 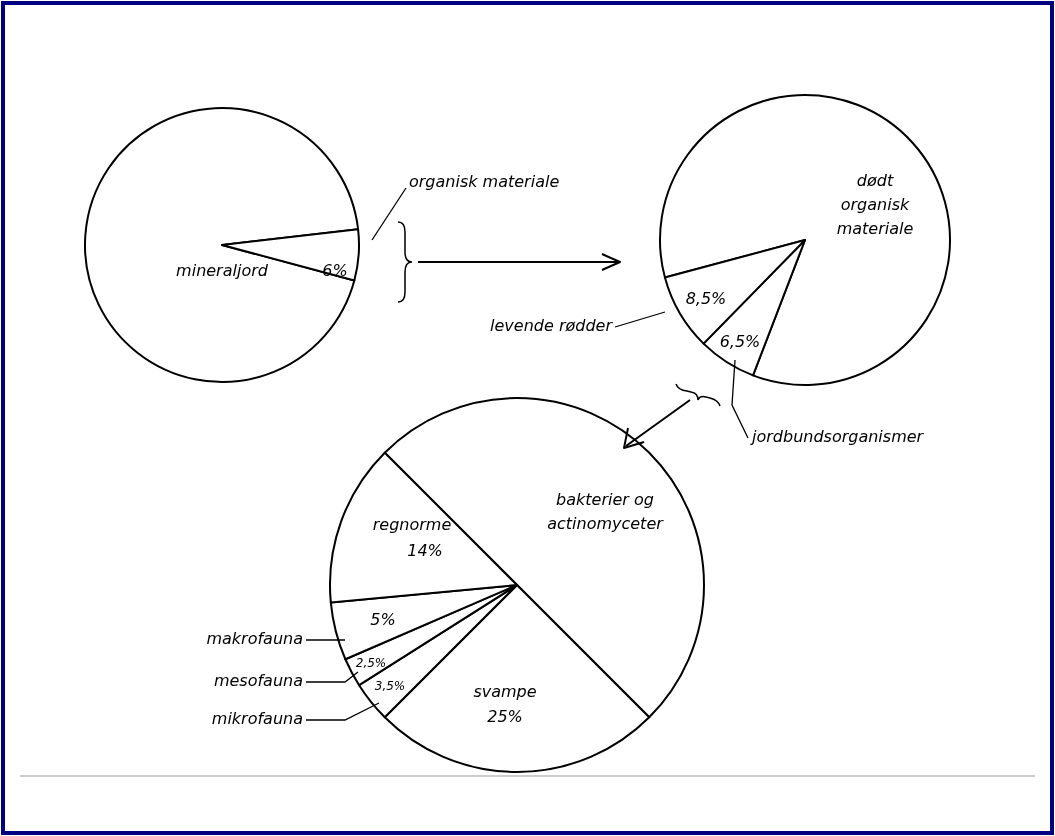 What do you see at coordinates (706, 298) in the screenshot?
I see `data-label: 8,5%` at bounding box center [706, 298].